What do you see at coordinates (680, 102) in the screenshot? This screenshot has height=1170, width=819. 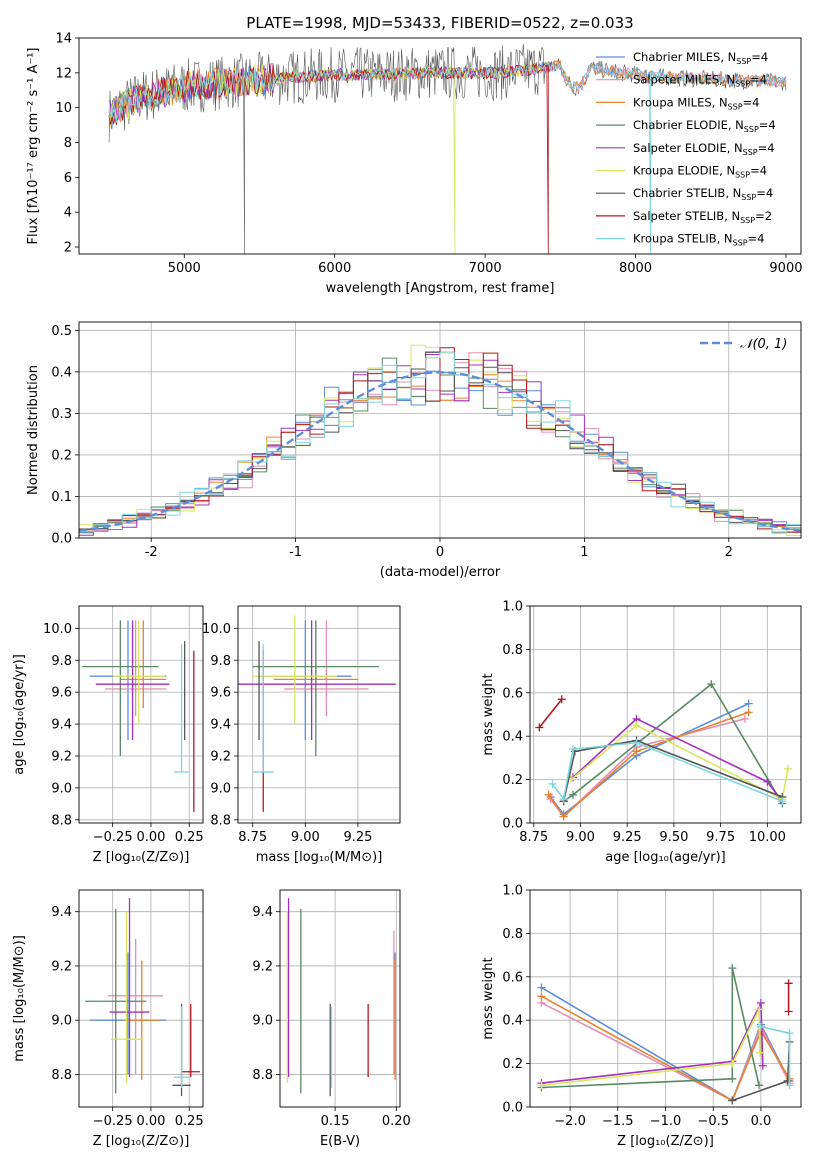 I see `legend-entry-base: Kroupa MILES, N` at bounding box center [680, 102].